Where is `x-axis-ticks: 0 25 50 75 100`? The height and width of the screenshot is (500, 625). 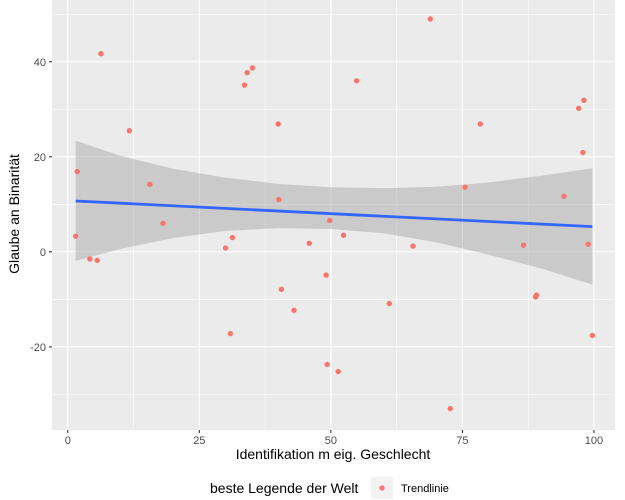
x-axis-ticks: 0 25 50 75 100 is located at coordinates (334, 438).